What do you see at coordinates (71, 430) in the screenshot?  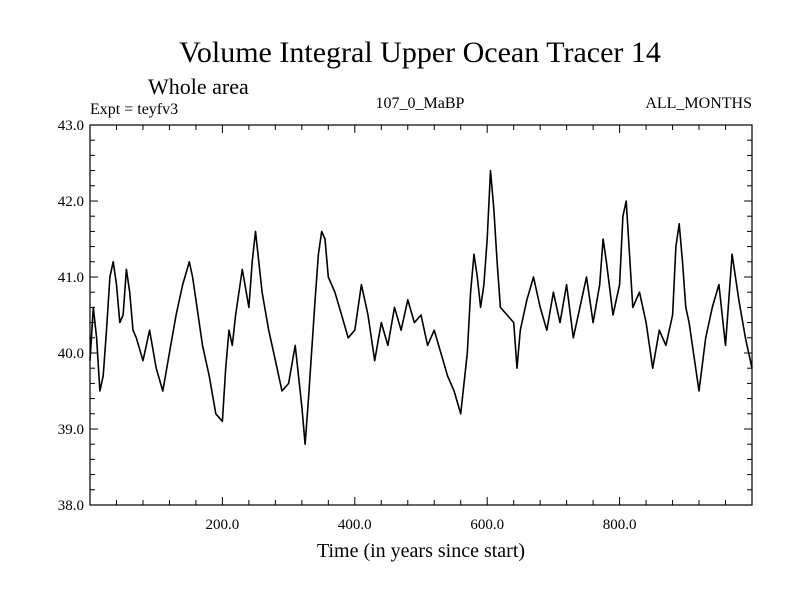 I see `y-tick-label: 39.0` at bounding box center [71, 430].